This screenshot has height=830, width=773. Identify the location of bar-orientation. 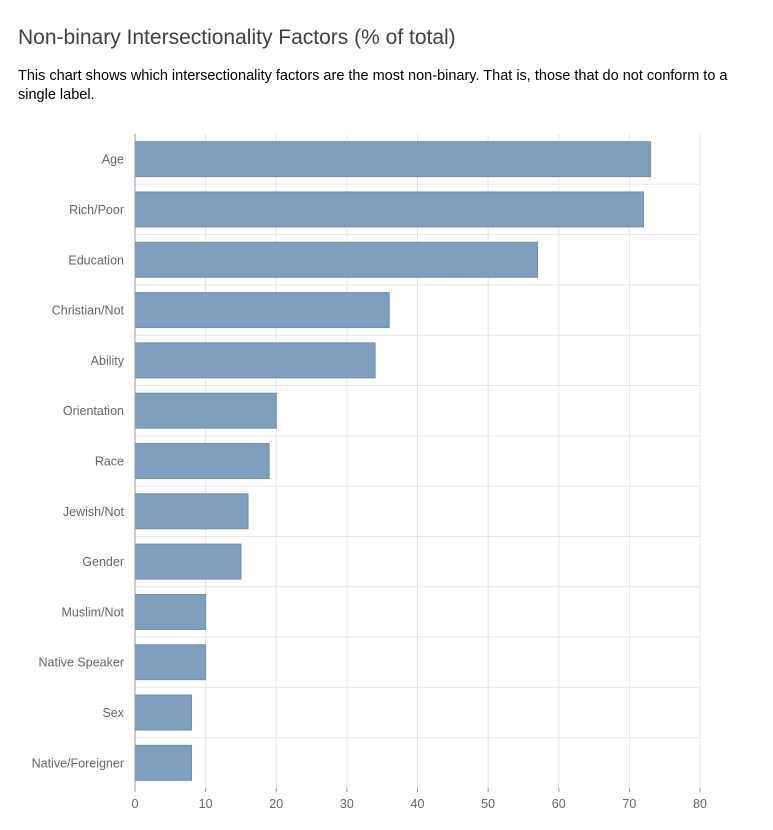
(205, 410).